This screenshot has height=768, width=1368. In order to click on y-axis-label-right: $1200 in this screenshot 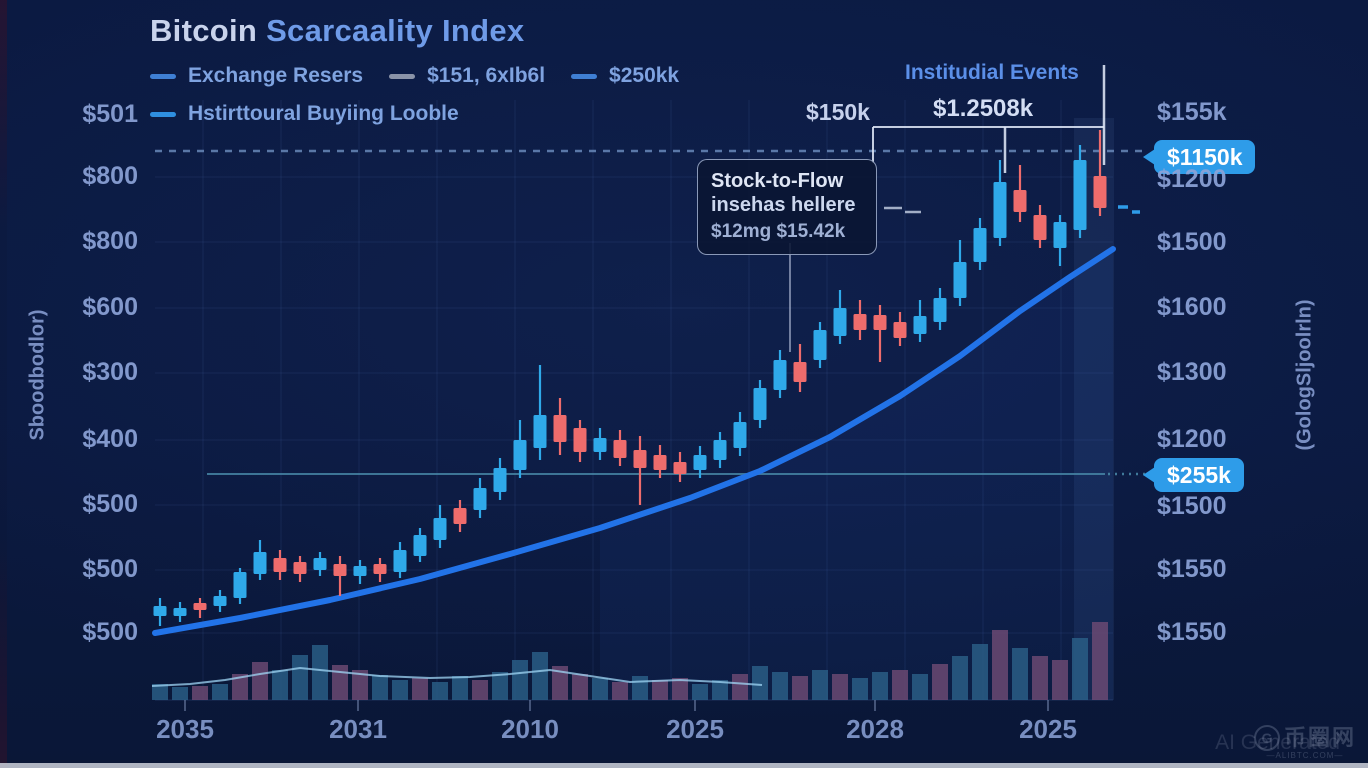, I will do `click(1192, 179)`.